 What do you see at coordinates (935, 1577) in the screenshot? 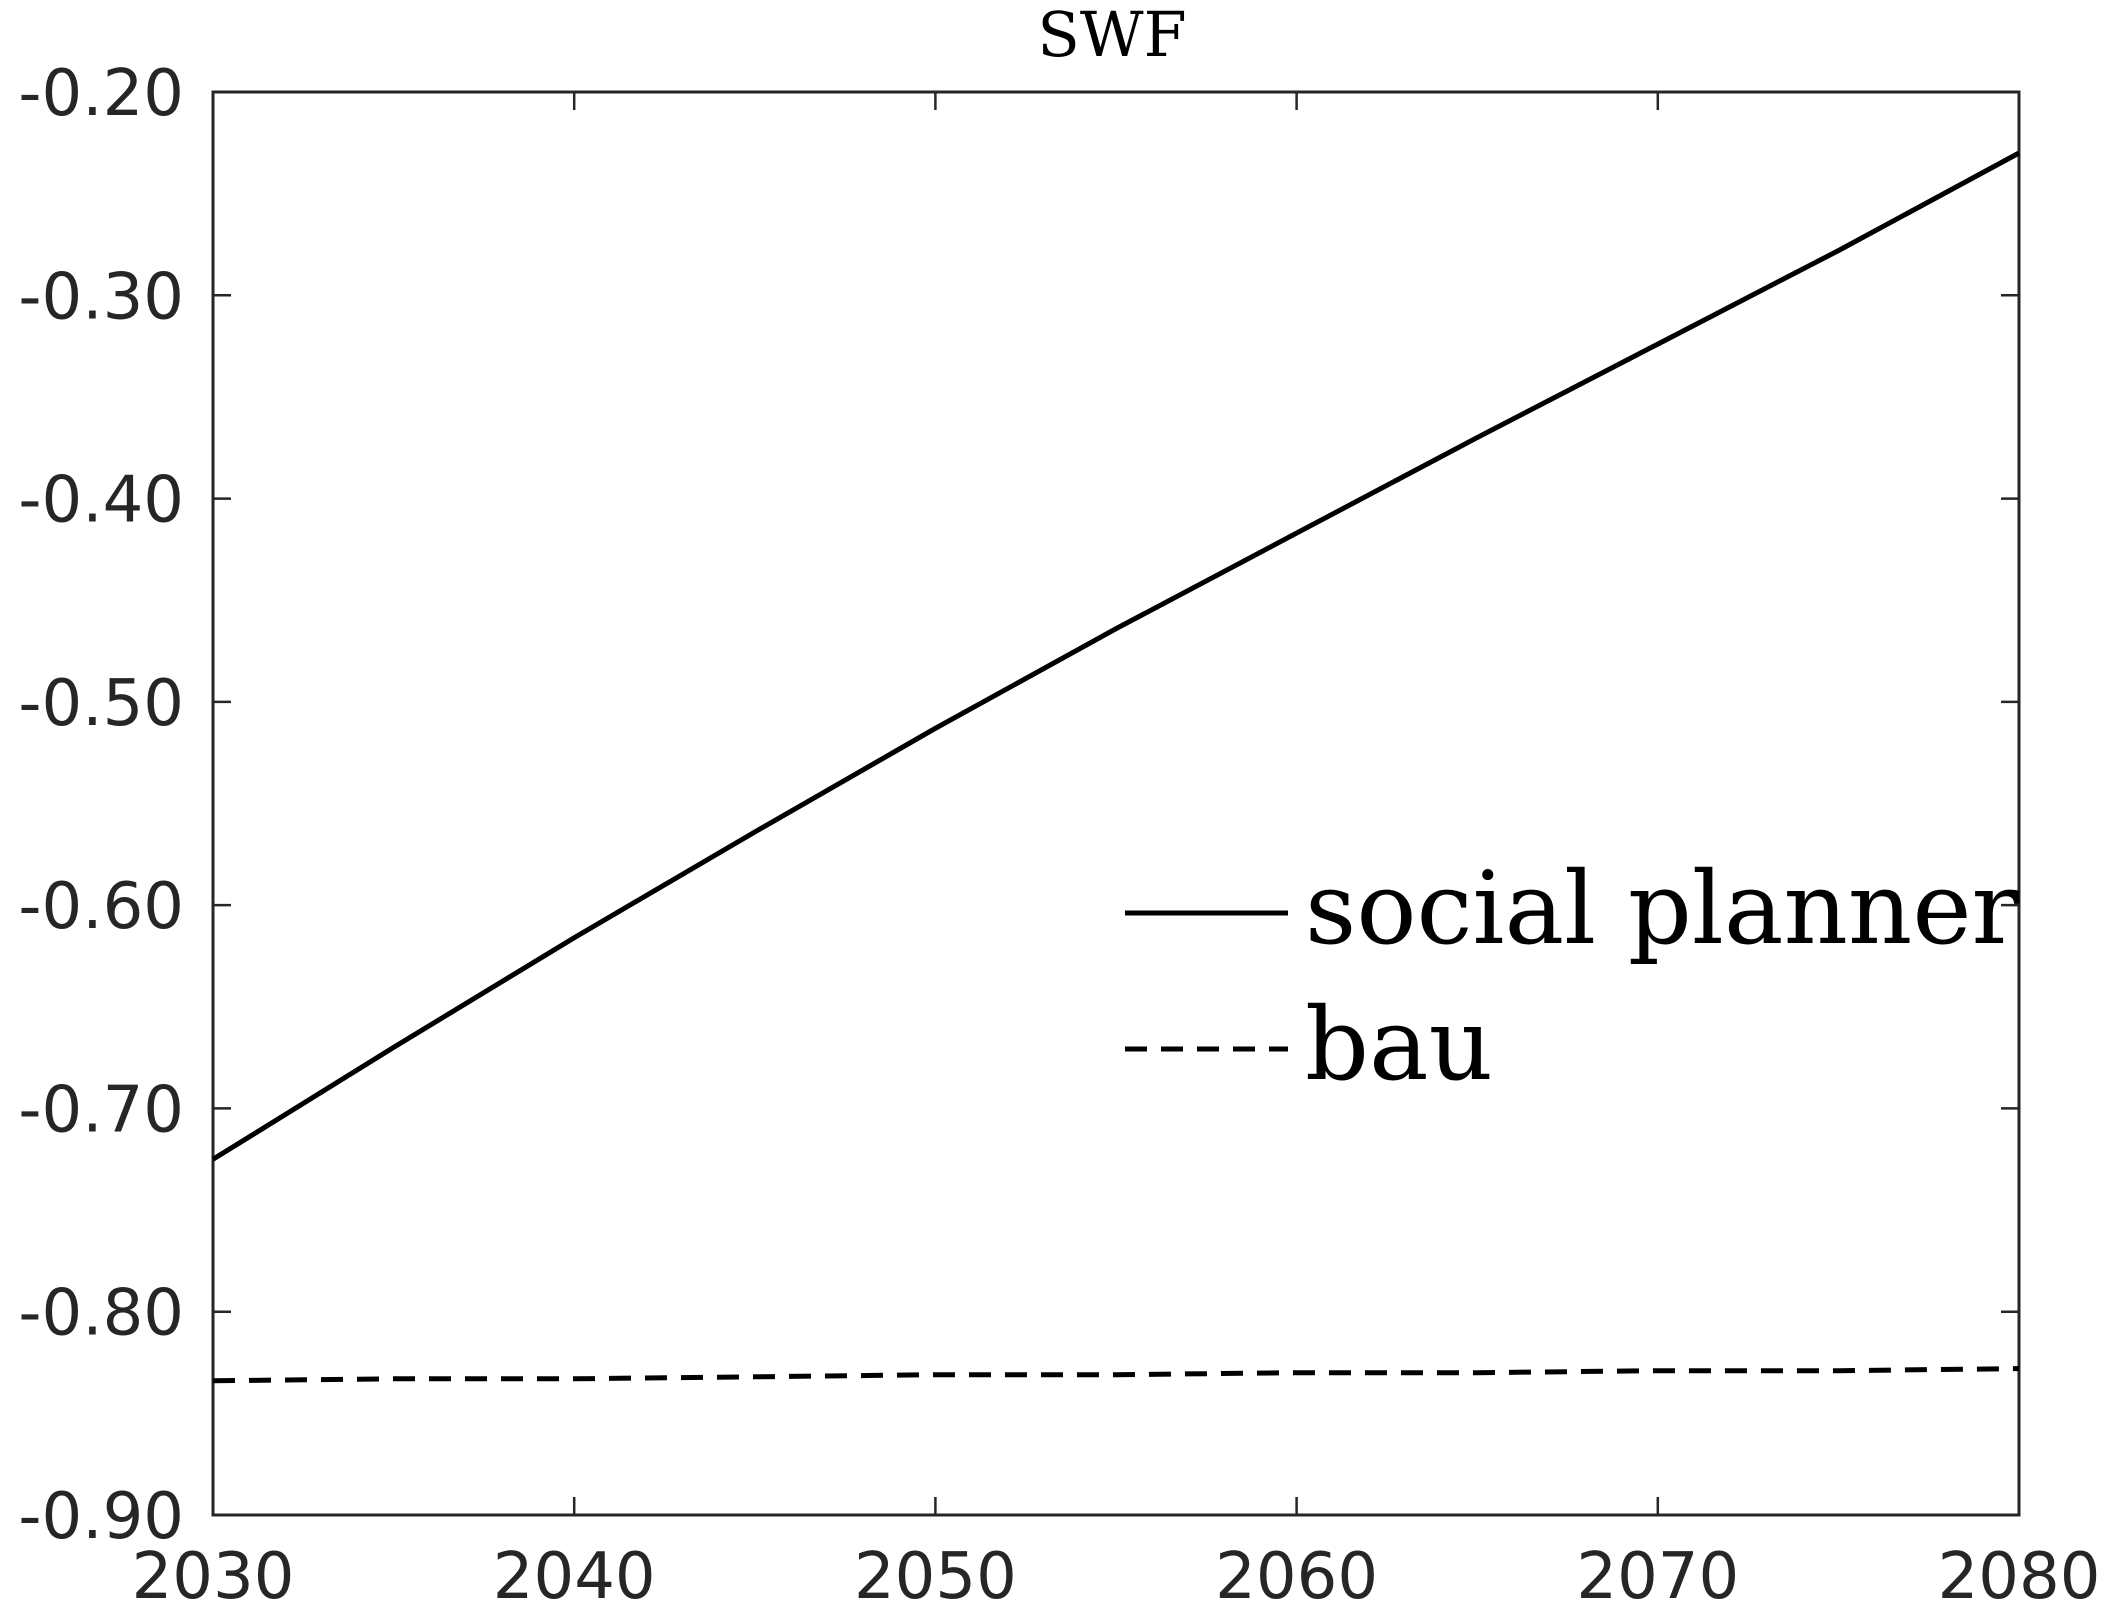
I see `x-tick-label: 2050` at bounding box center [935, 1577].